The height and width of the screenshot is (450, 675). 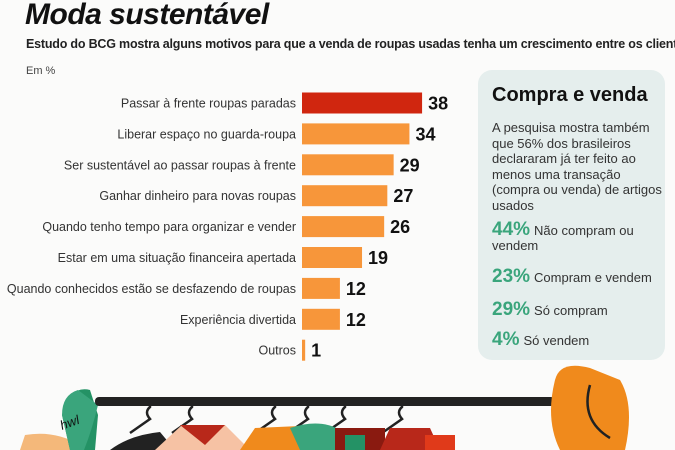 I want to click on category-label: Outros, so click(x=277, y=351).